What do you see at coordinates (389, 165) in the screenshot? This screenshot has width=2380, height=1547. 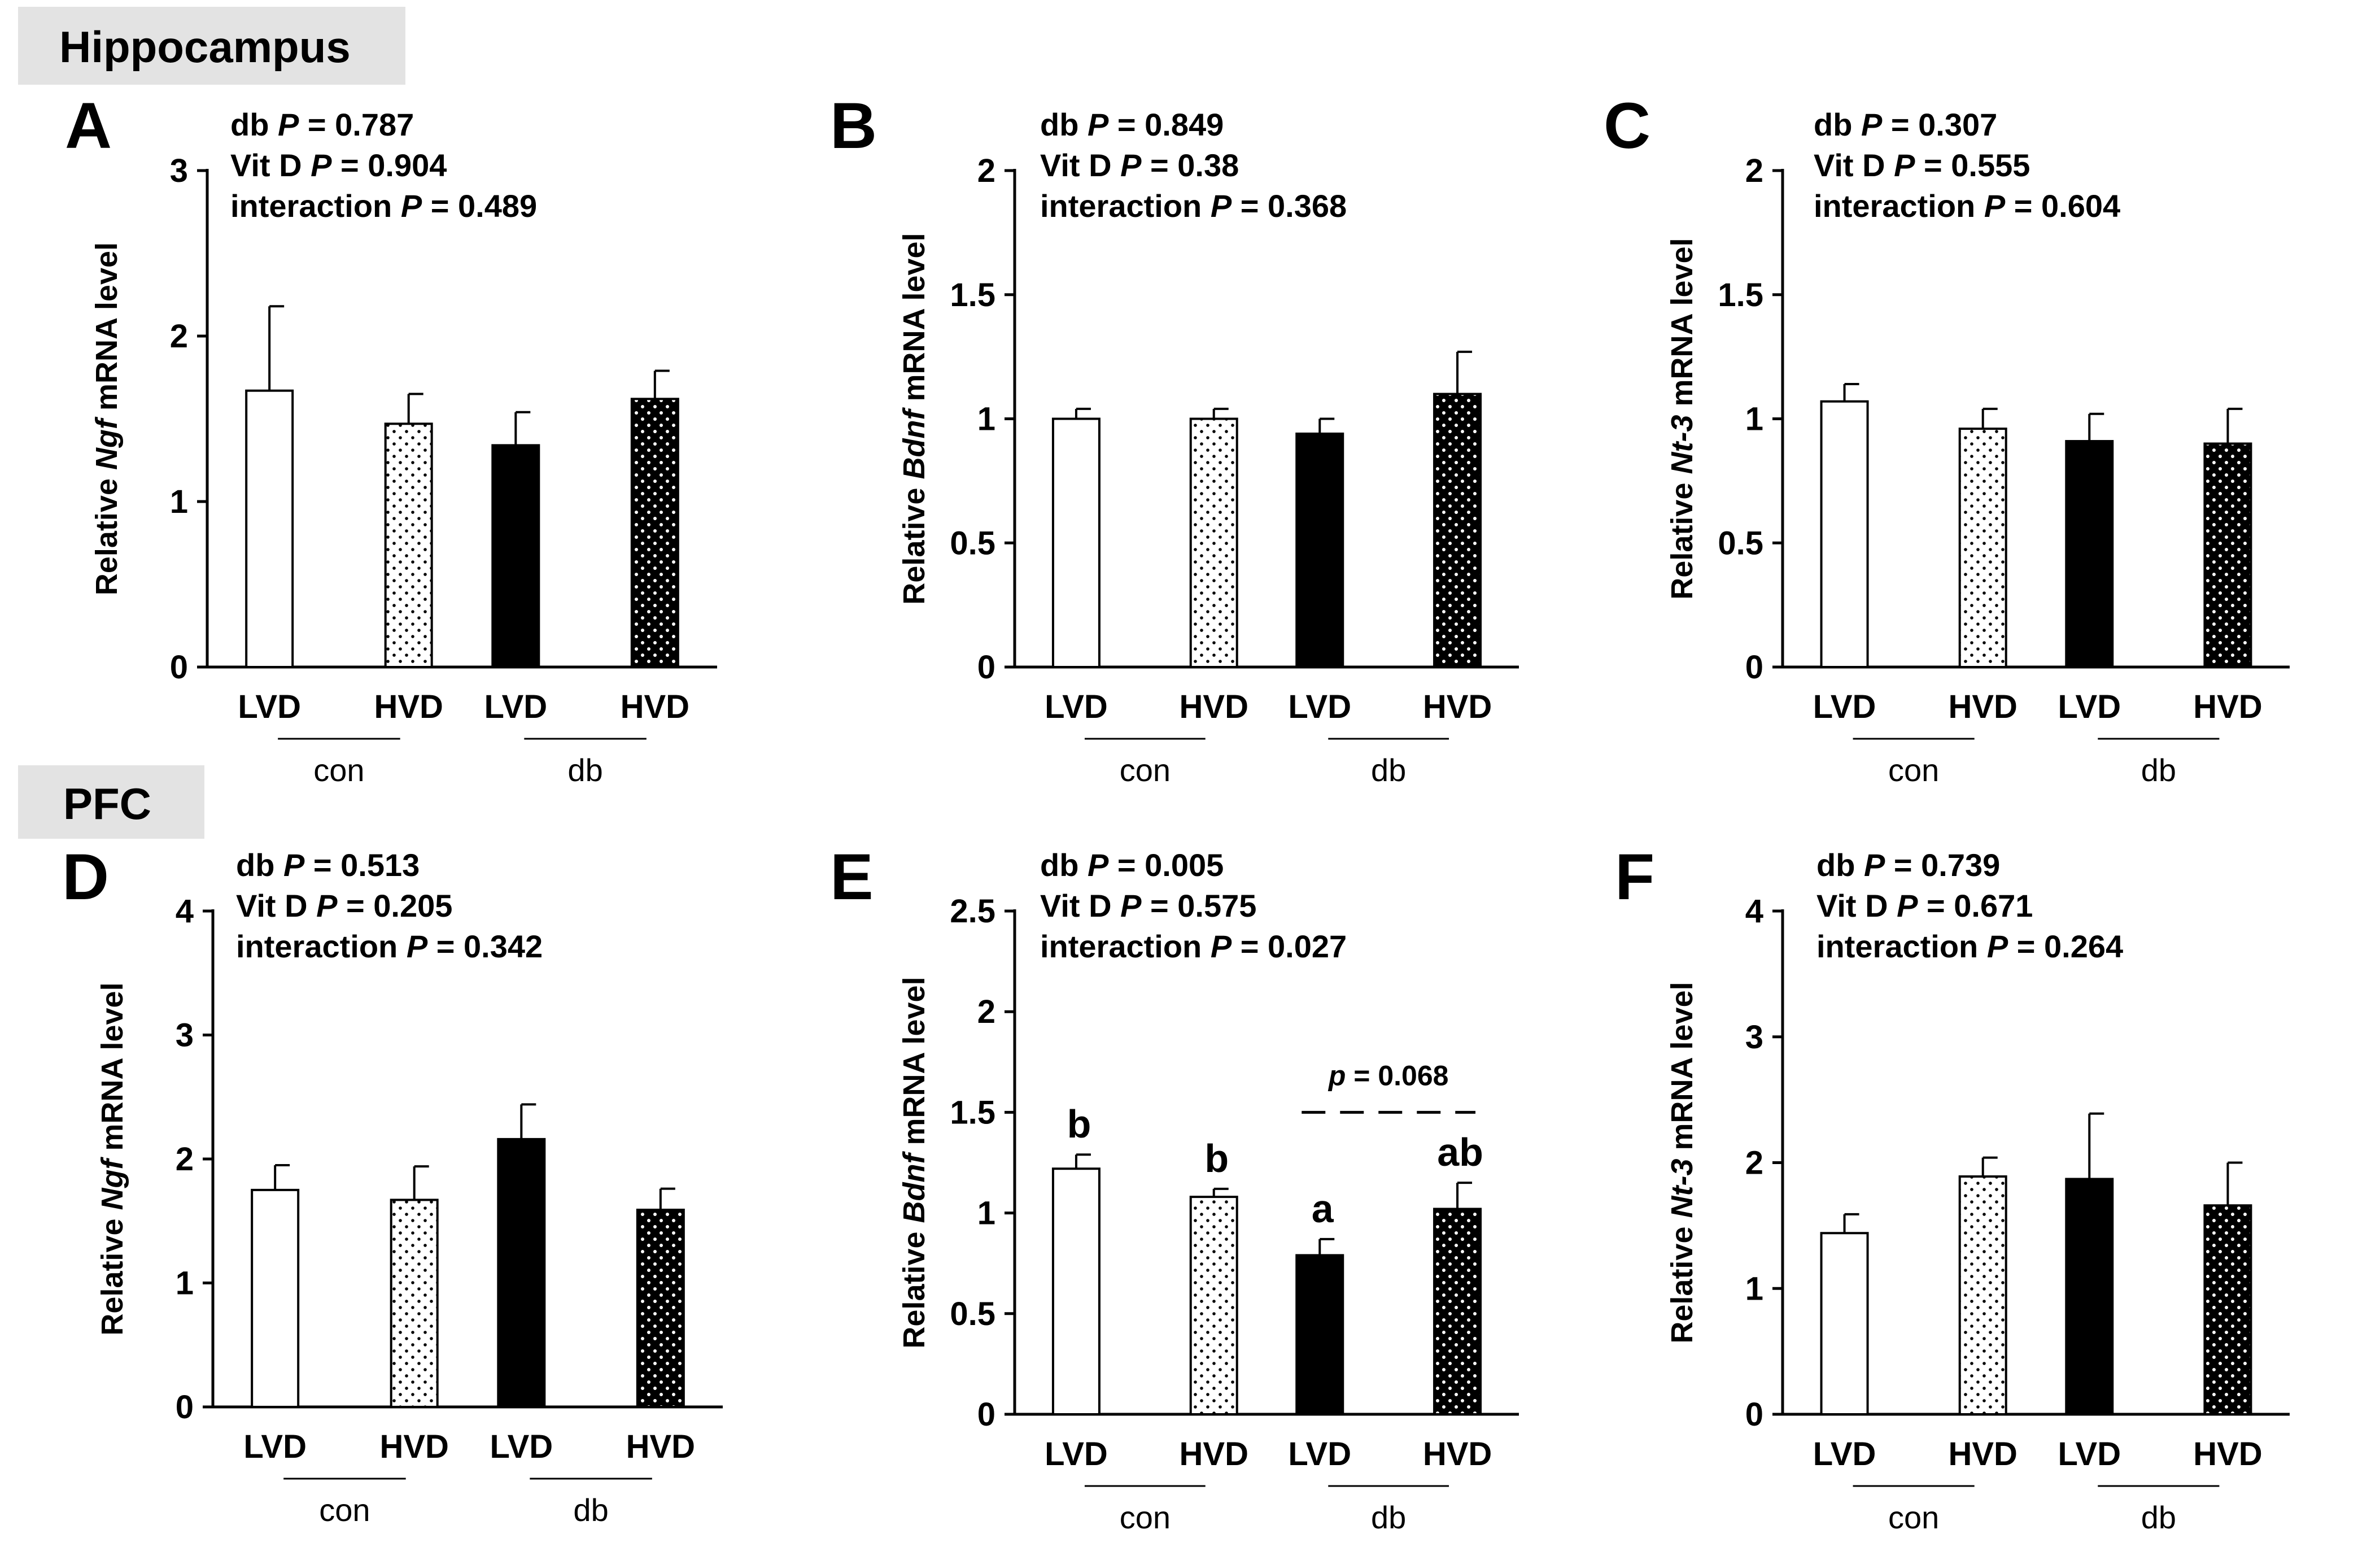 I see `stat-value: = 0.904` at bounding box center [389, 165].